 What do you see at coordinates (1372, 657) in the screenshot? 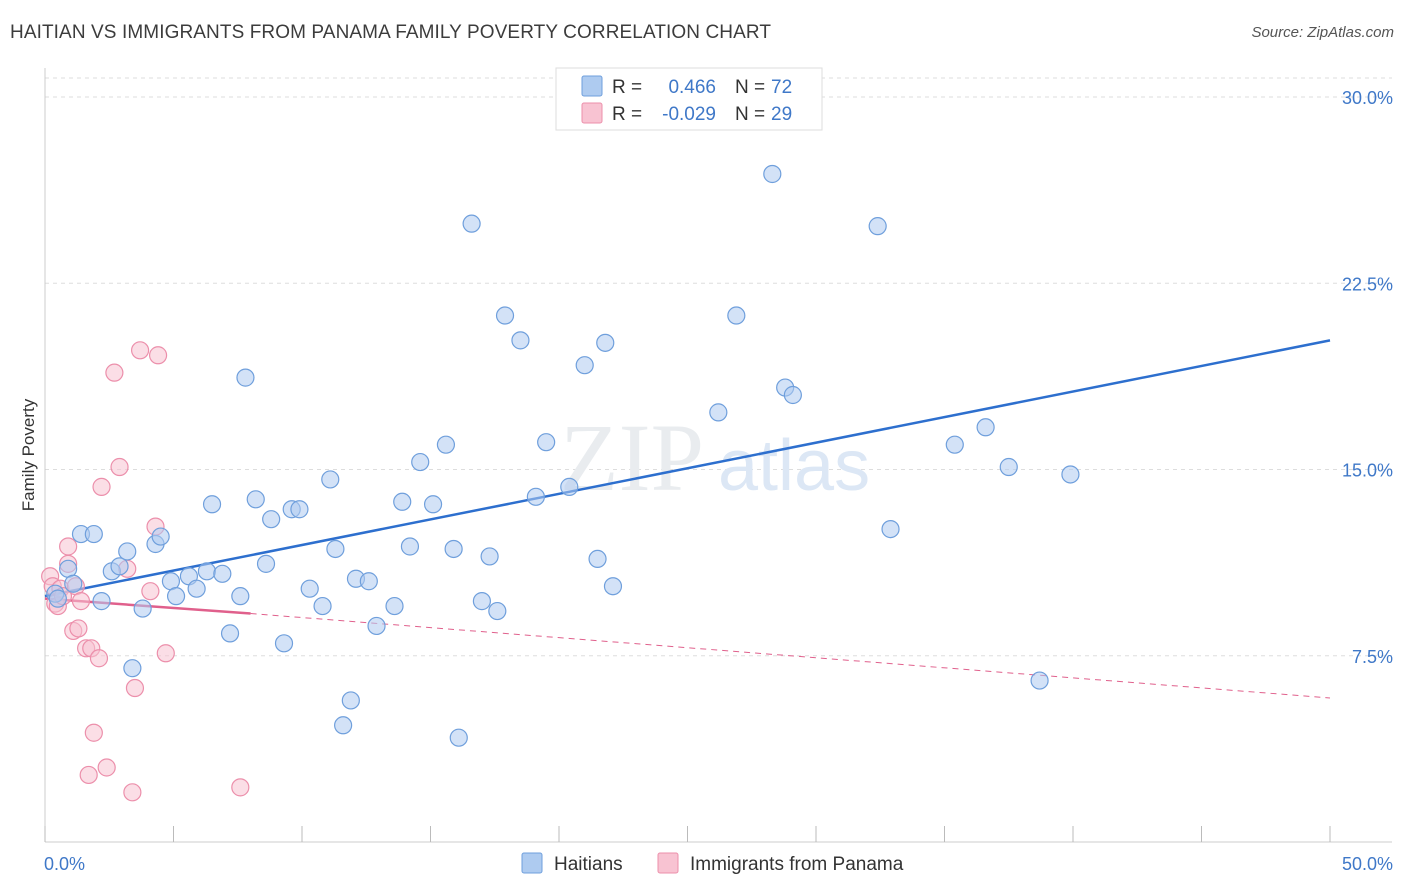
I see `y-tick-label: 7.5%` at bounding box center [1372, 657].